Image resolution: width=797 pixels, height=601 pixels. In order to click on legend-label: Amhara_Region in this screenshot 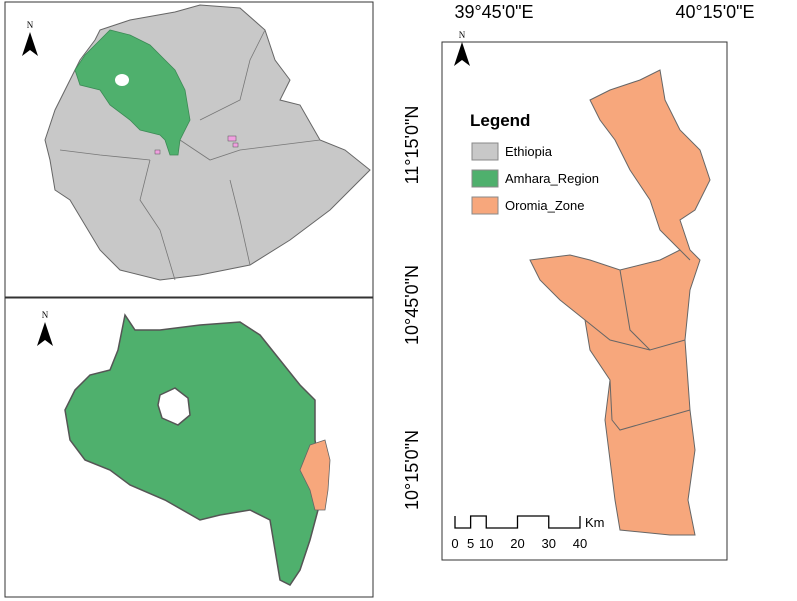, I will do `click(552, 178)`.